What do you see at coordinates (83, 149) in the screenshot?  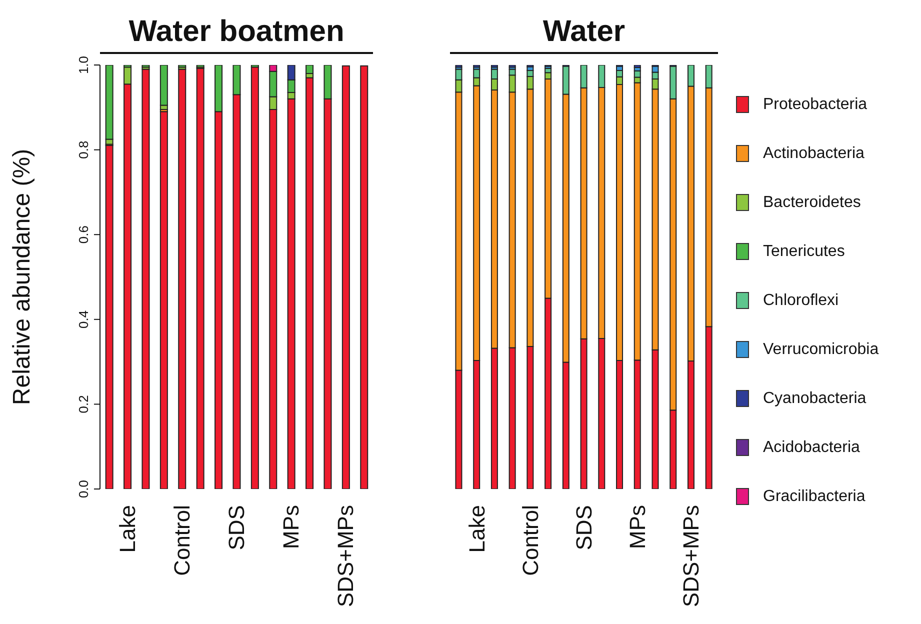 I see `y-tick-label: 0.8` at bounding box center [83, 149].